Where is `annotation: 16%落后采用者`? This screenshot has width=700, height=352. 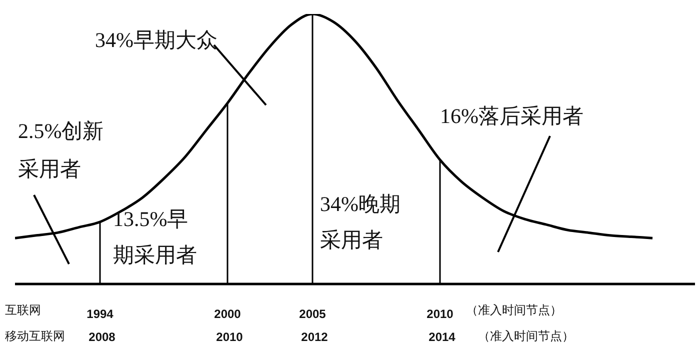
annotation: 16%落后采用者 is located at coordinates (512, 117).